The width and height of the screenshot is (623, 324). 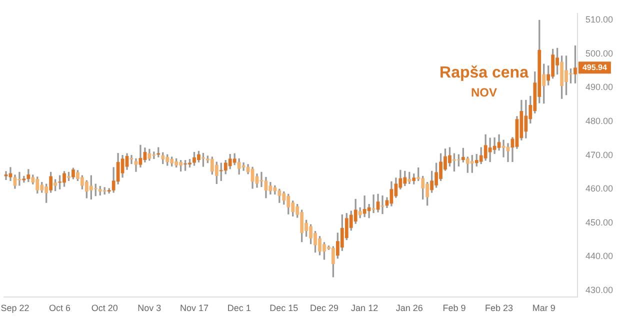 What do you see at coordinates (599, 87) in the screenshot?
I see `y-tick-label: 490.00` at bounding box center [599, 87].